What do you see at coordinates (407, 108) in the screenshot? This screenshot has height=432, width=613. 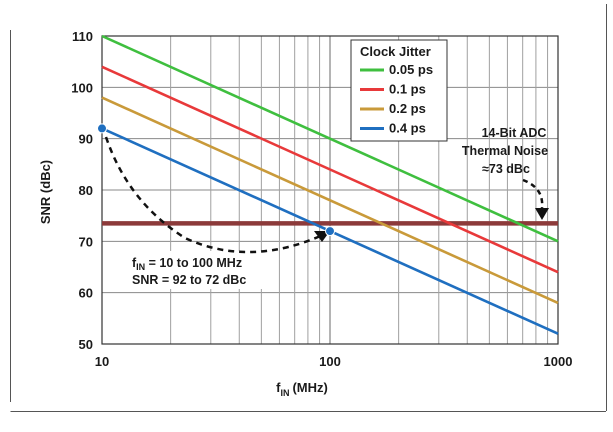 I see `legend-label: 0.2 ps` at bounding box center [407, 108].